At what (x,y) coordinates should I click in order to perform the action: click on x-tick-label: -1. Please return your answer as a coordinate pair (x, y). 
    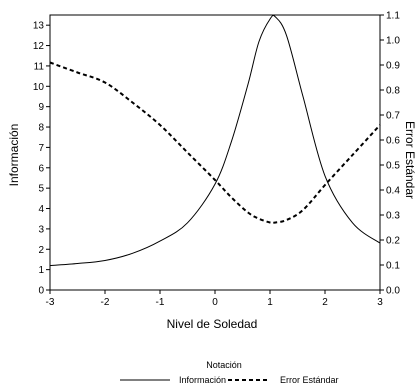
    Looking at the image, I should click on (160, 302).